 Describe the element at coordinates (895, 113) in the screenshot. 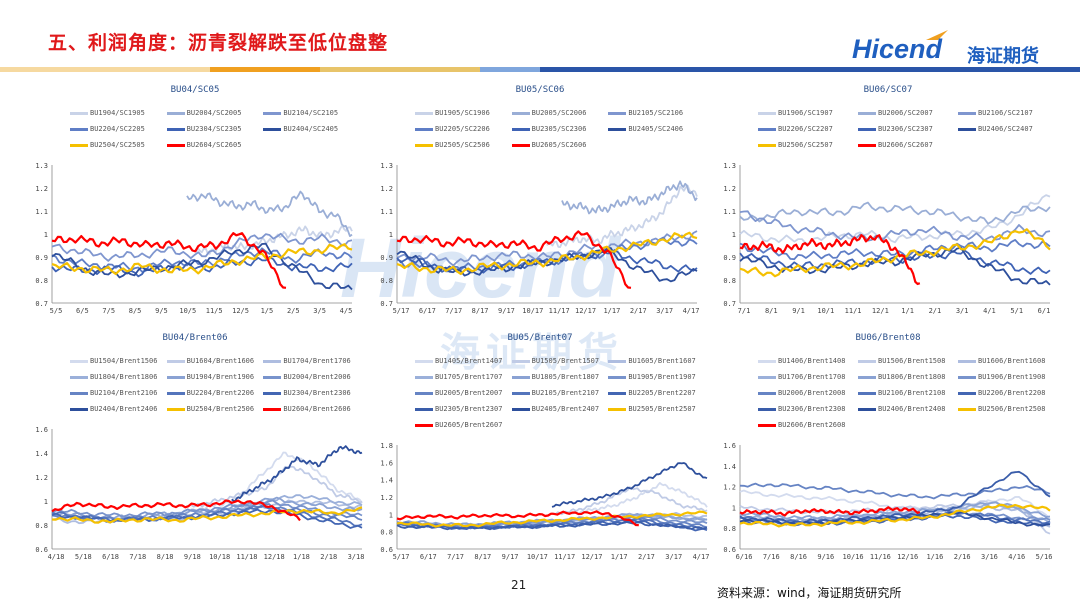

I see `legend-item: BU2006/SC2007` at that location.